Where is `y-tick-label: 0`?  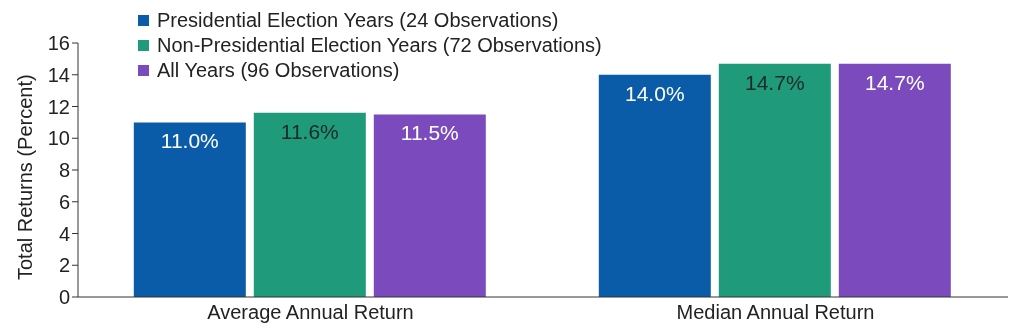
y-tick-label: 0 is located at coordinates (64, 297).